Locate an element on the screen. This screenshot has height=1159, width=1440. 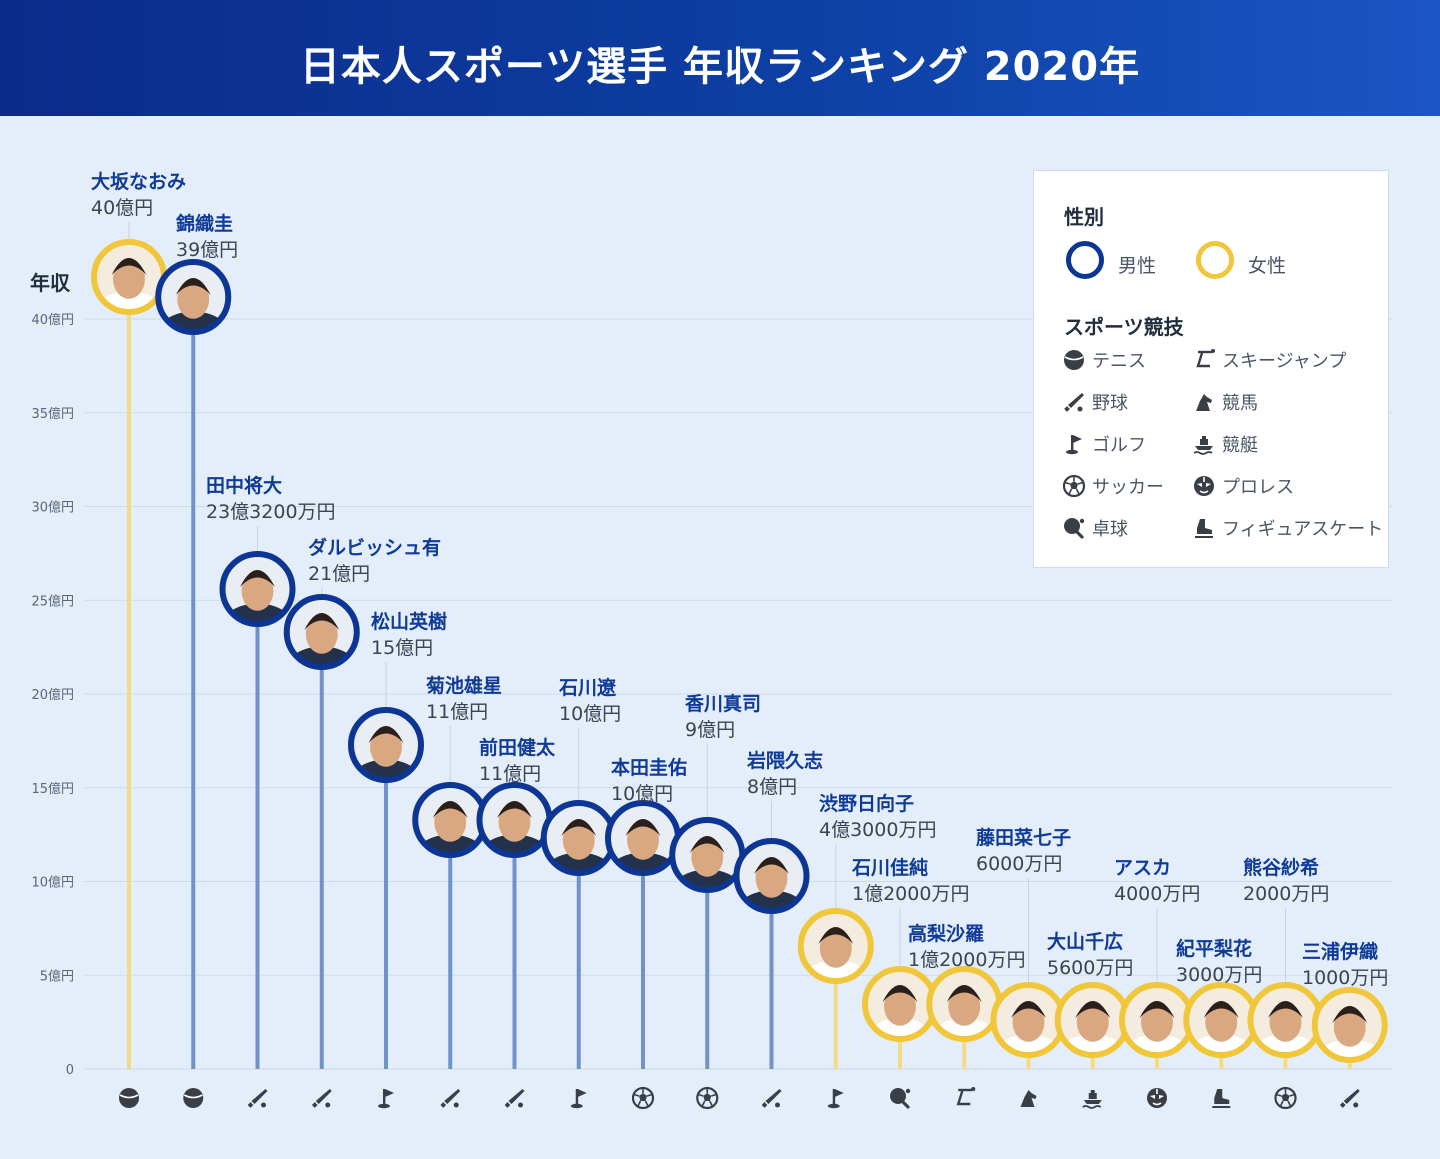
athlete-income: 5600万円 is located at coordinates (1090, 968).